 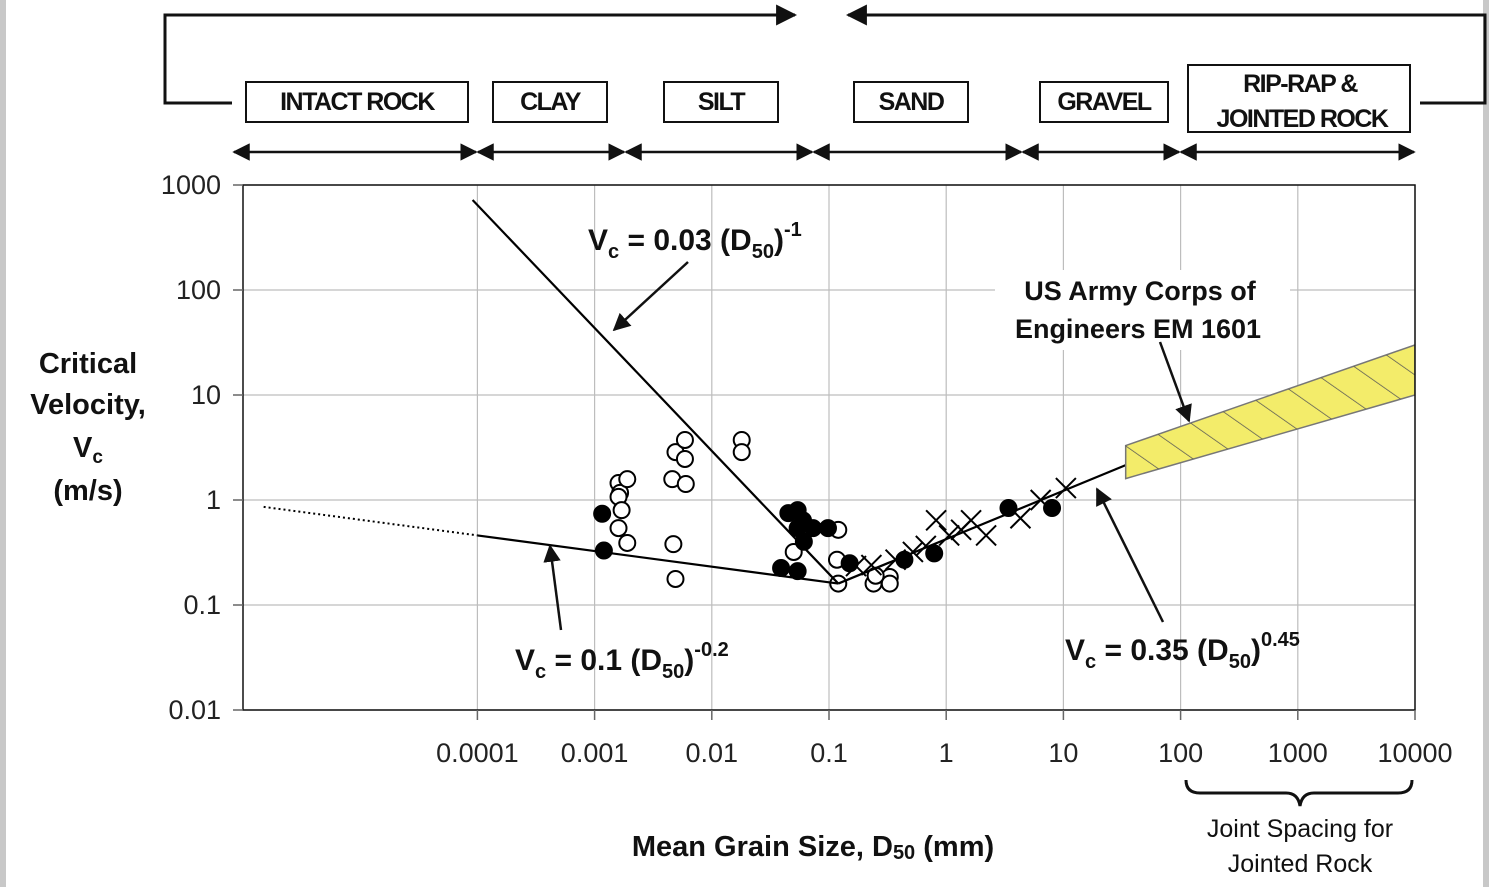 What do you see at coordinates (762, 847) in the screenshot?
I see `x-title-part: Mean Grain Size, D` at bounding box center [762, 847].